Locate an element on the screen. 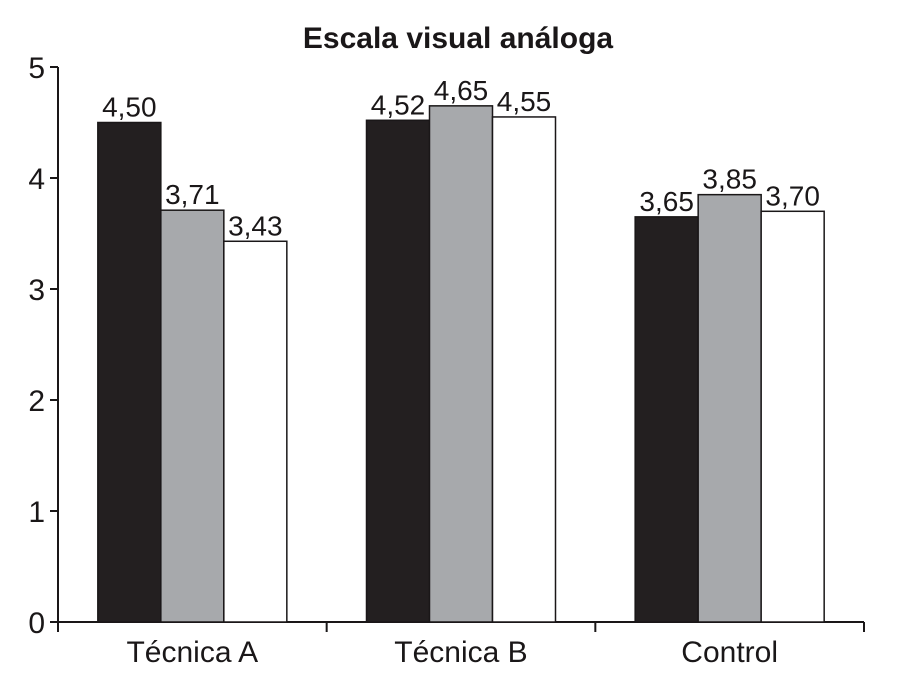 This screenshot has height=695, width=900. chart-title: Escala visual análoga is located at coordinates (458, 38).